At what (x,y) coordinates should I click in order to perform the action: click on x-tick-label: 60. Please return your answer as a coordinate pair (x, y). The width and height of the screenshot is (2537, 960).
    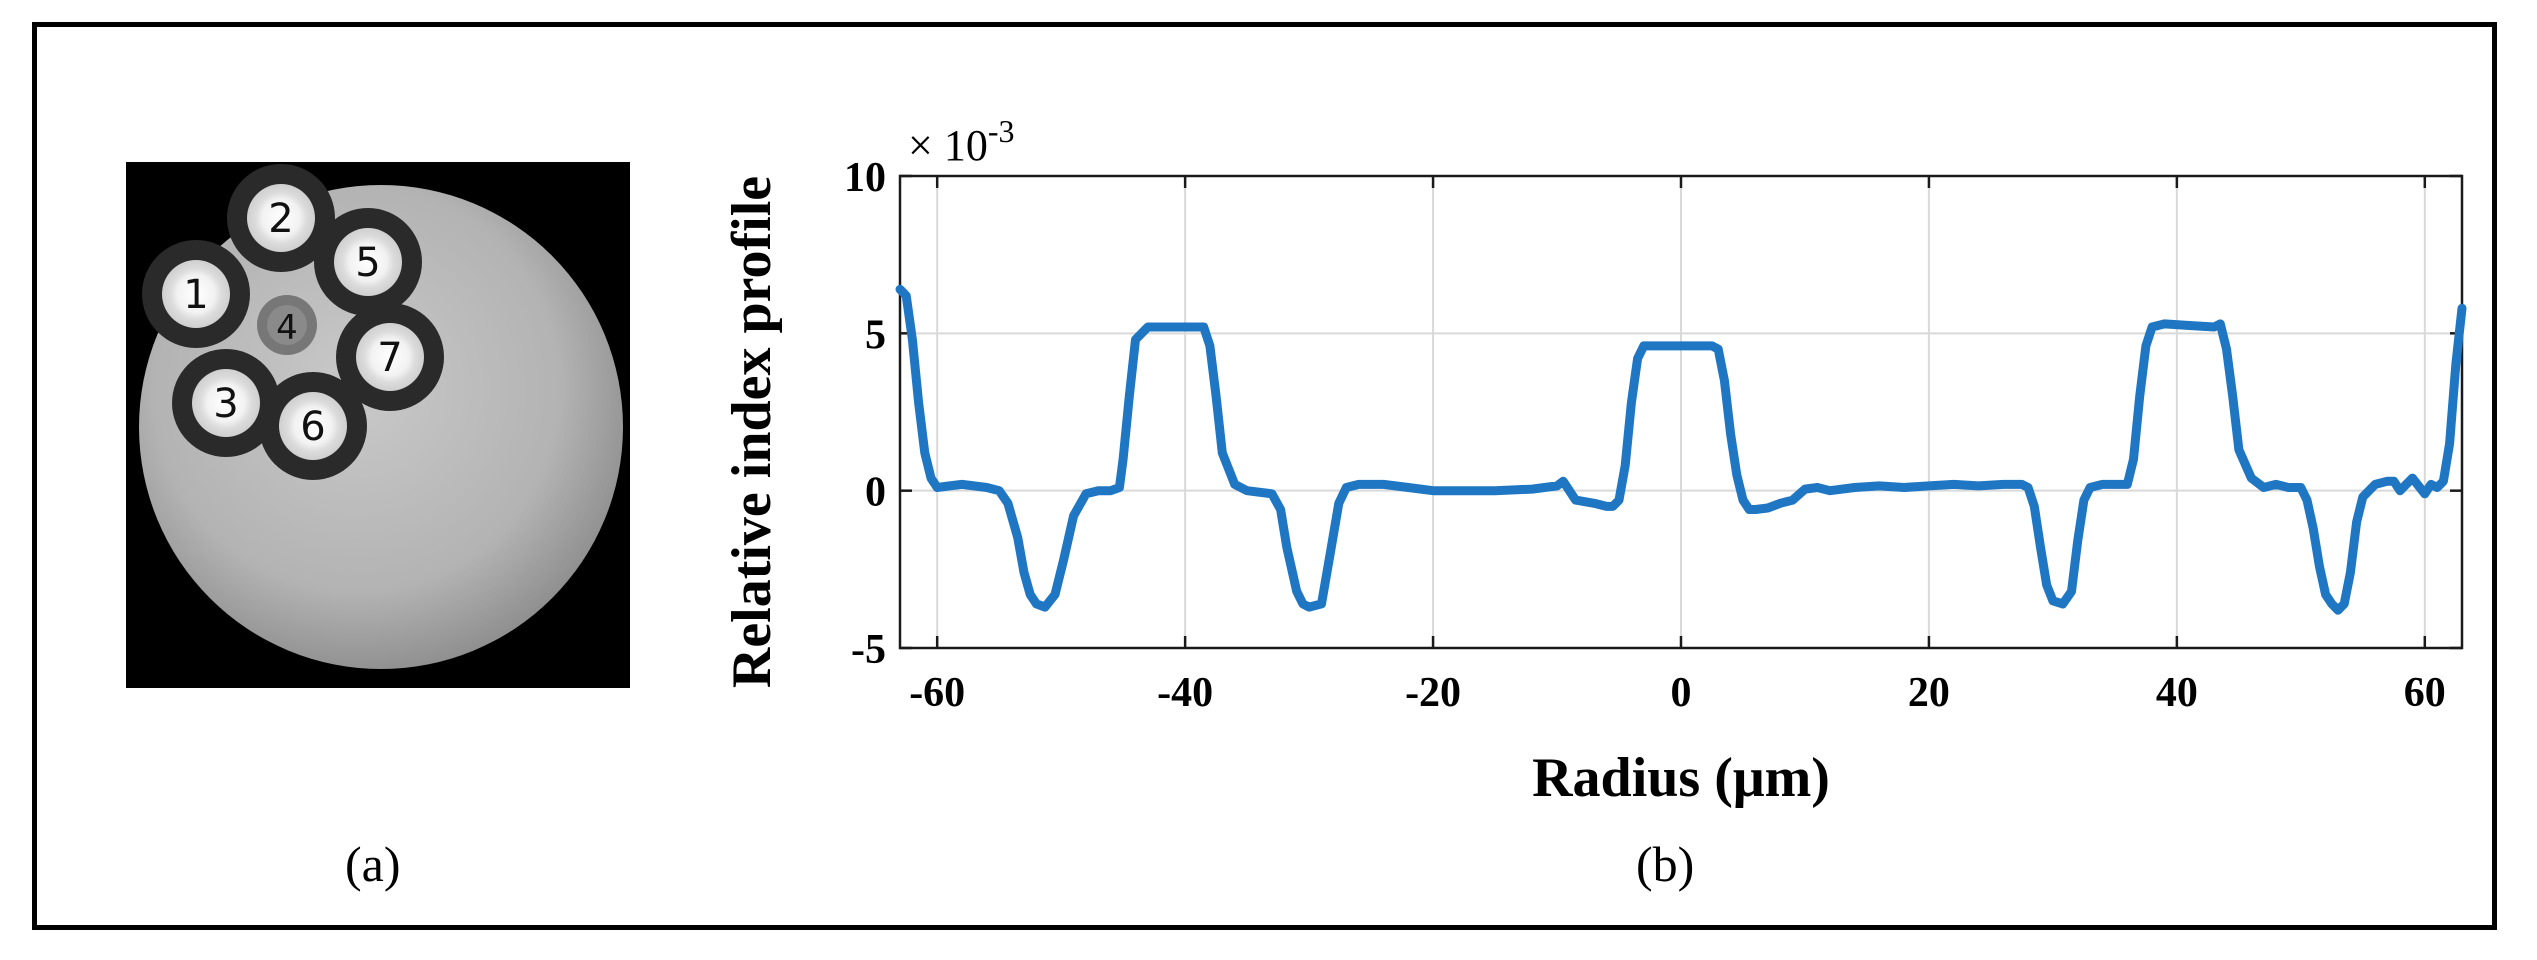
    Looking at the image, I should click on (2425, 693).